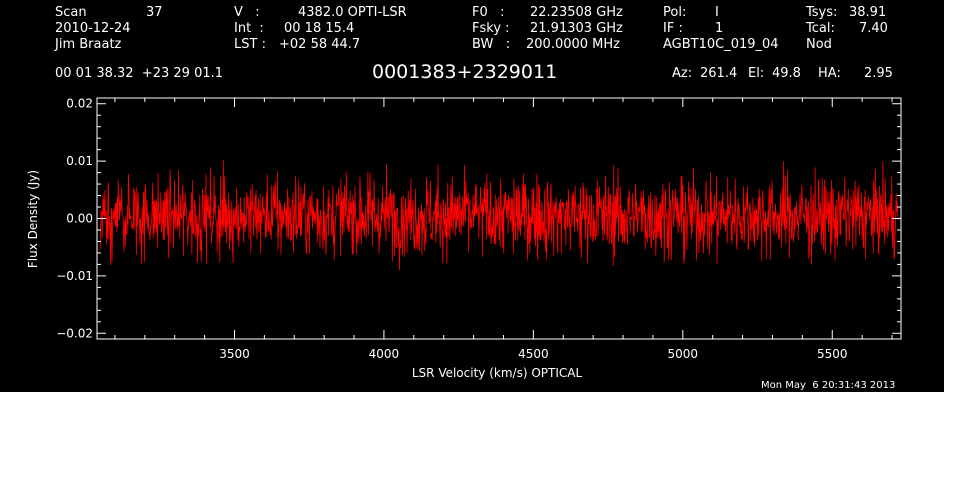 The width and height of the screenshot is (962, 490). Describe the element at coordinates (819, 44) in the screenshot. I see `procedure-name: Nod` at that location.